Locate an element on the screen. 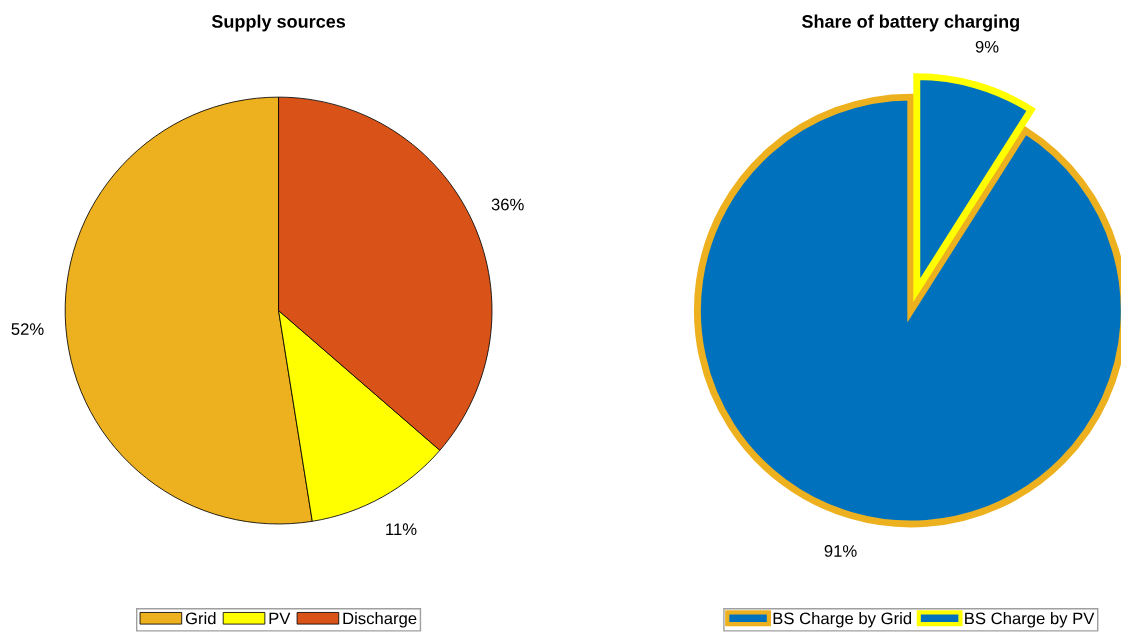 The height and width of the screenshot is (639, 1121). data-label: 91% is located at coordinates (840, 551).